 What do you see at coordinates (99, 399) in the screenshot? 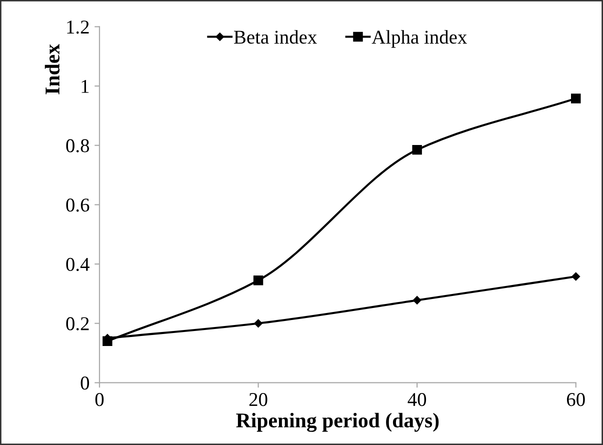
I see `x-tick-label: 0` at bounding box center [99, 399].